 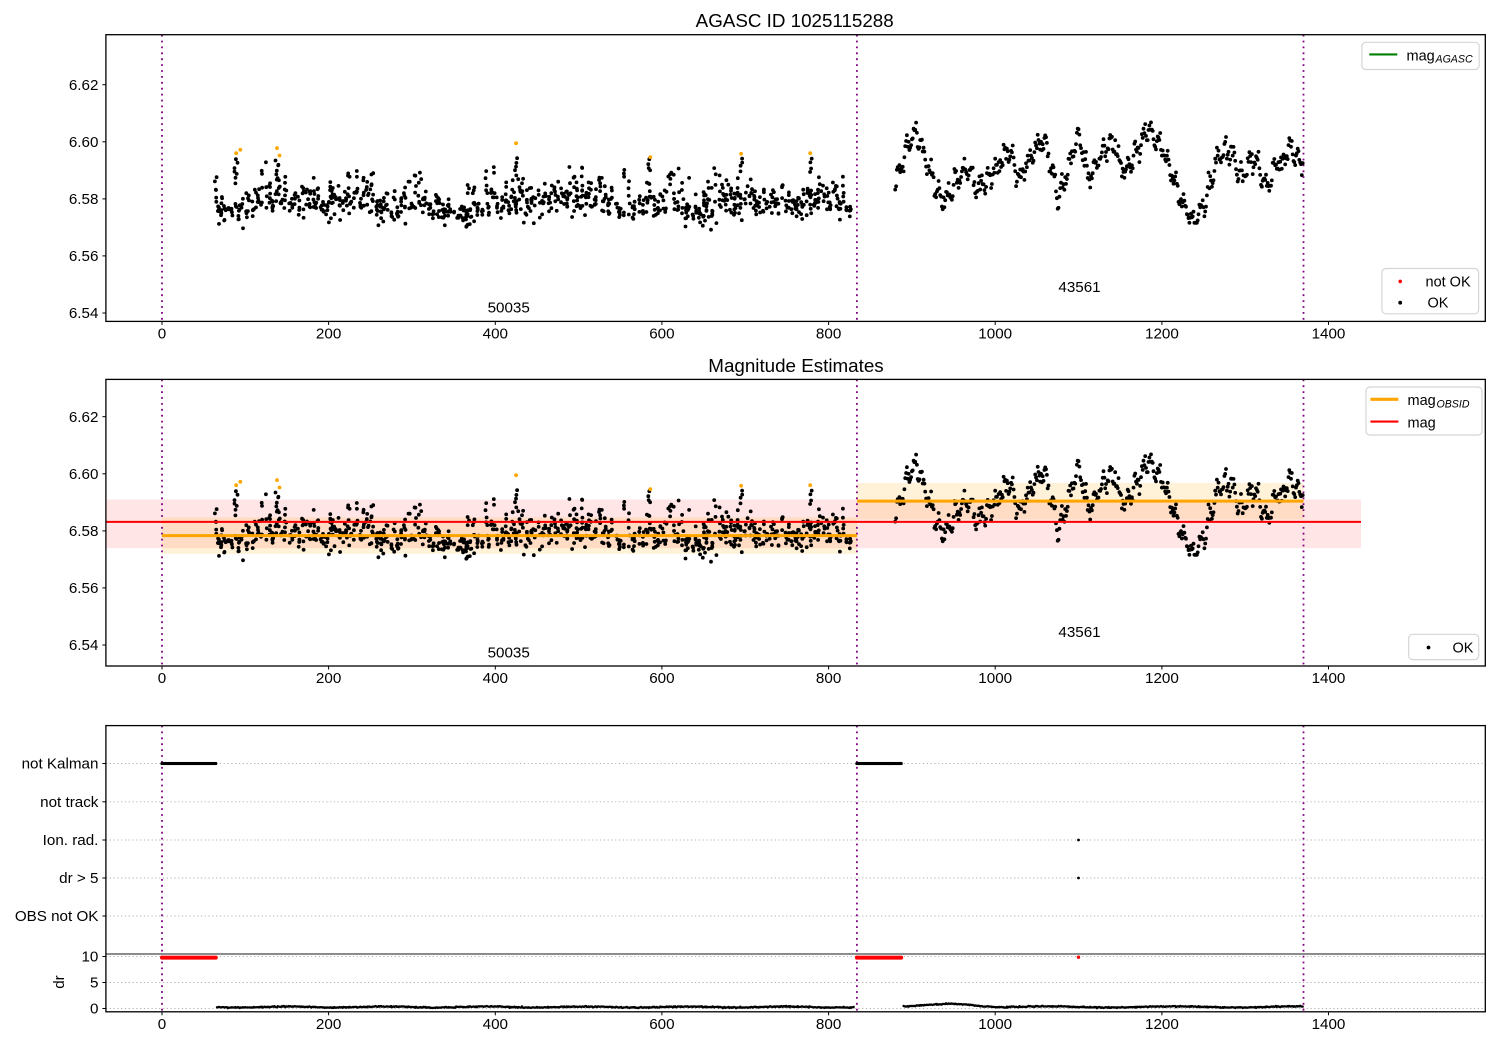 What do you see at coordinates (59, 982) in the screenshot?
I see `svg-text: dr` at bounding box center [59, 982].